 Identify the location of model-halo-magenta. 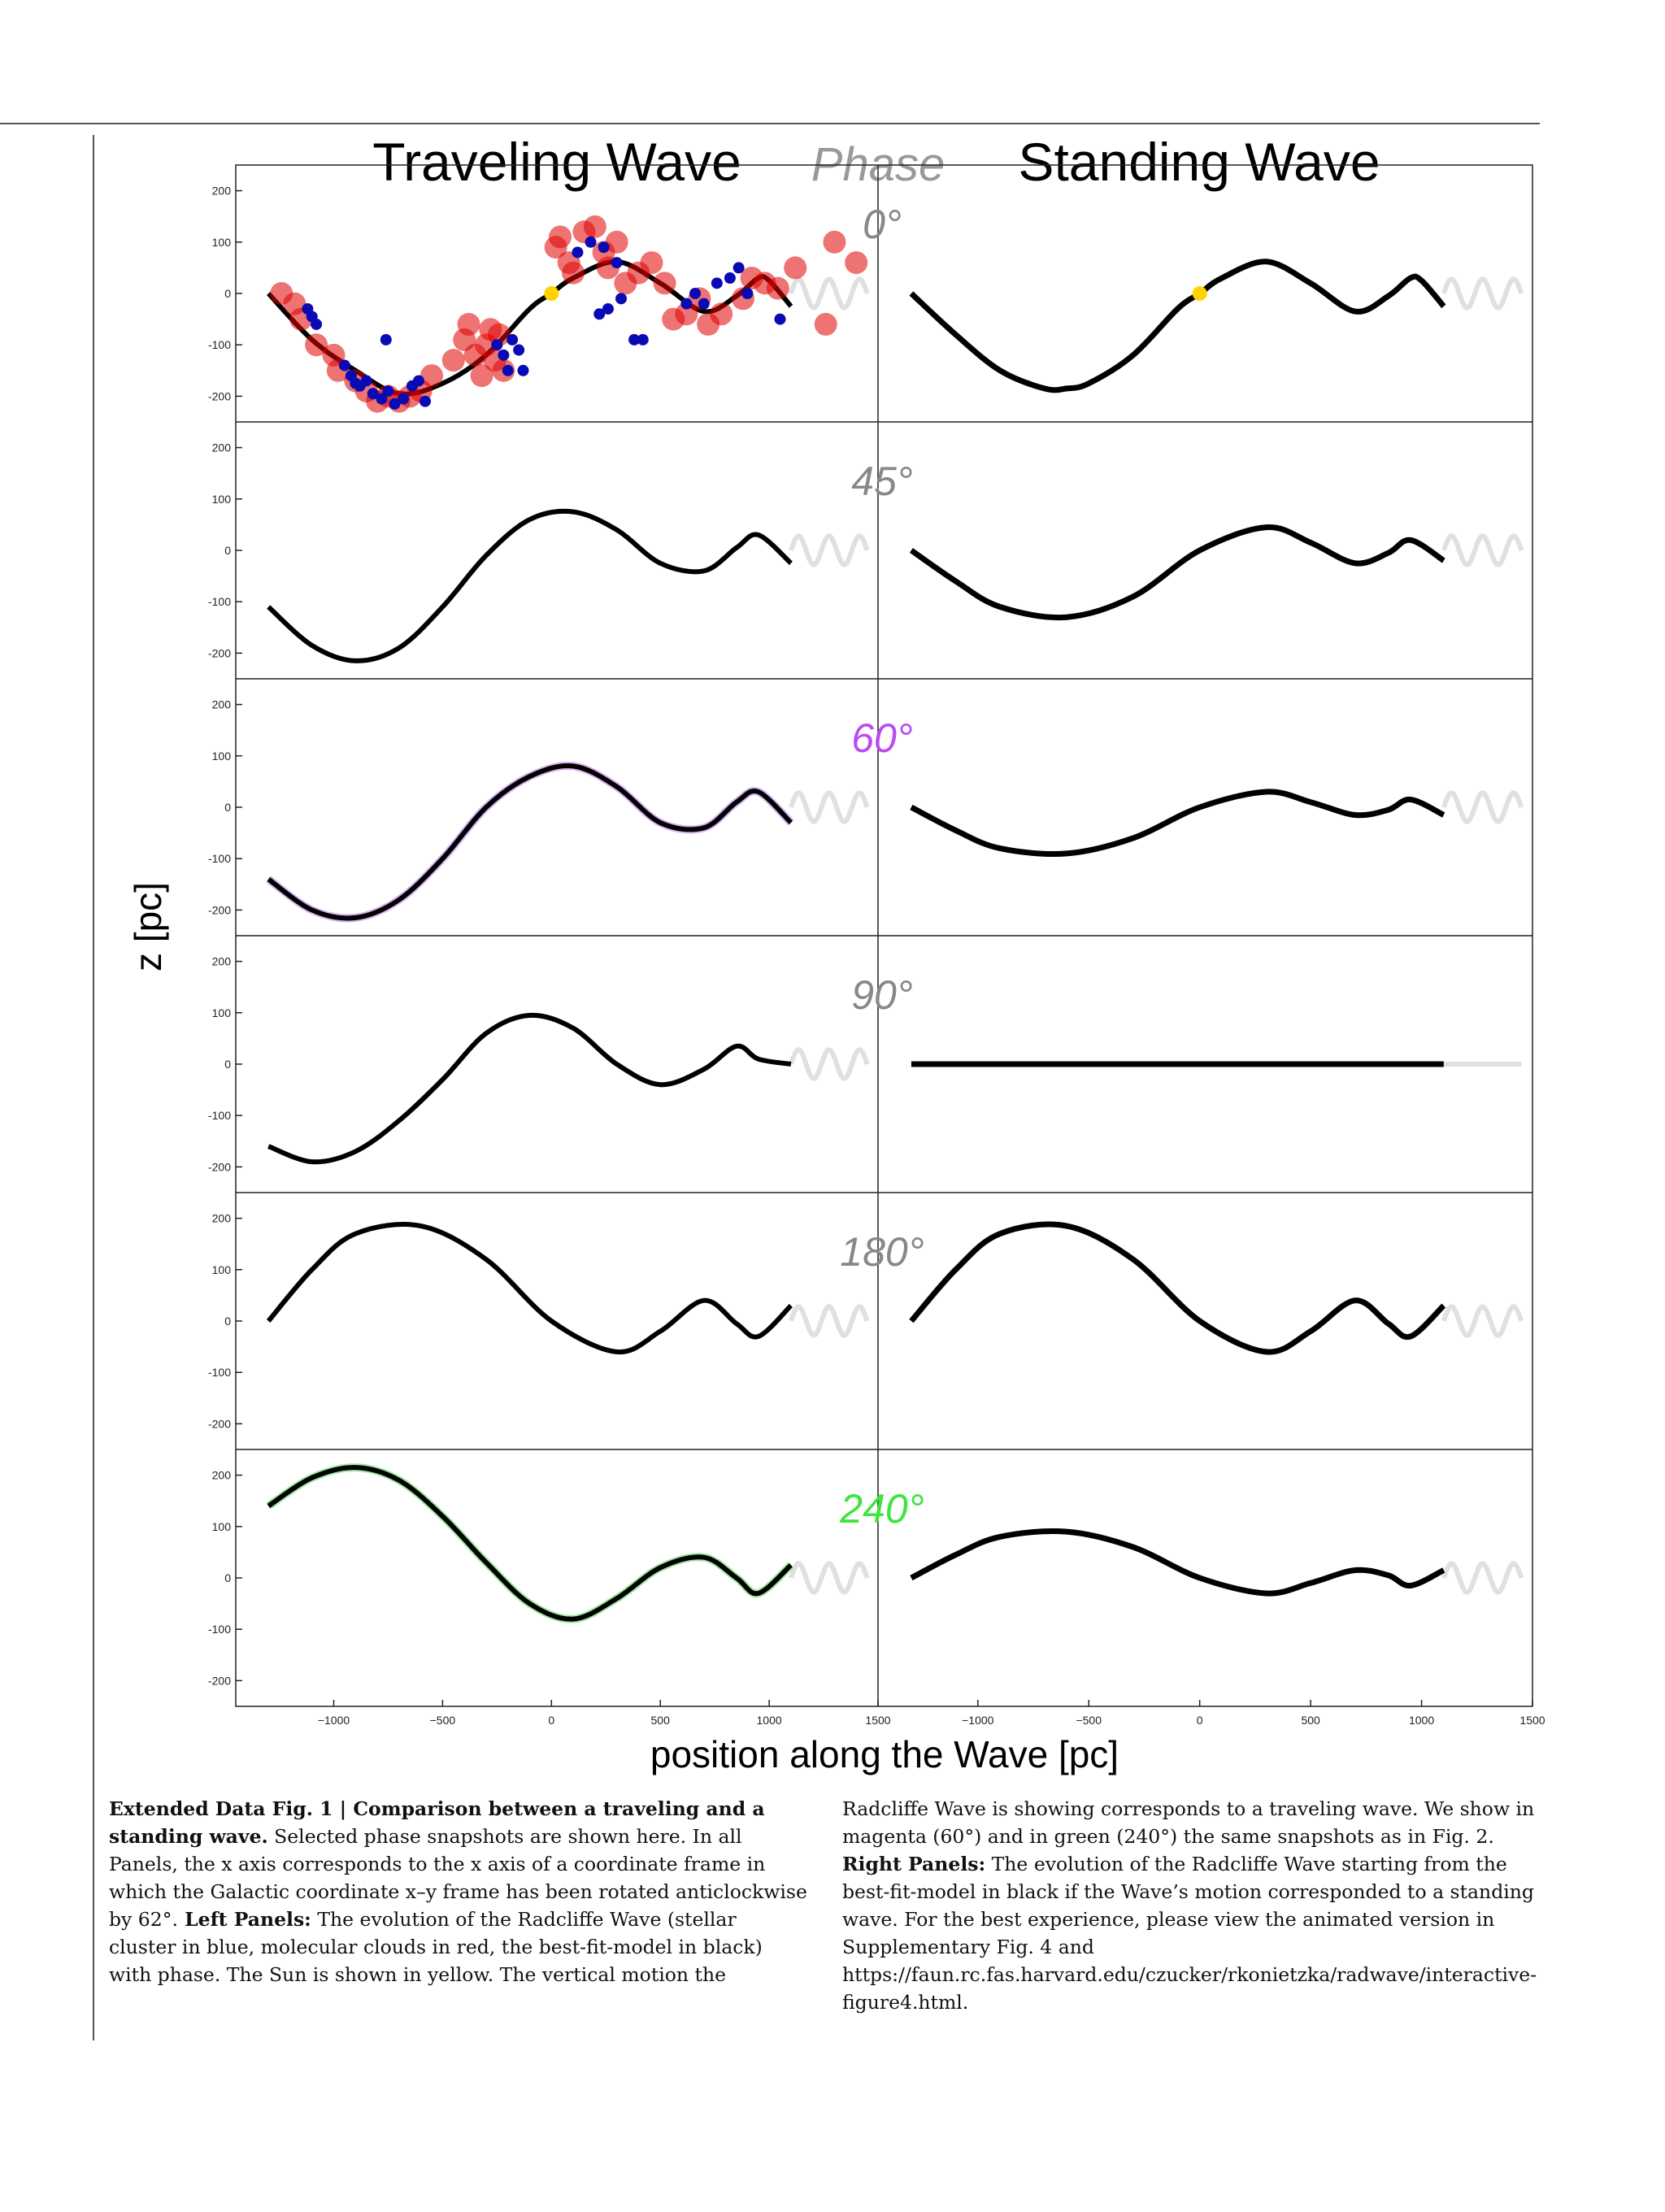
(530, 842).